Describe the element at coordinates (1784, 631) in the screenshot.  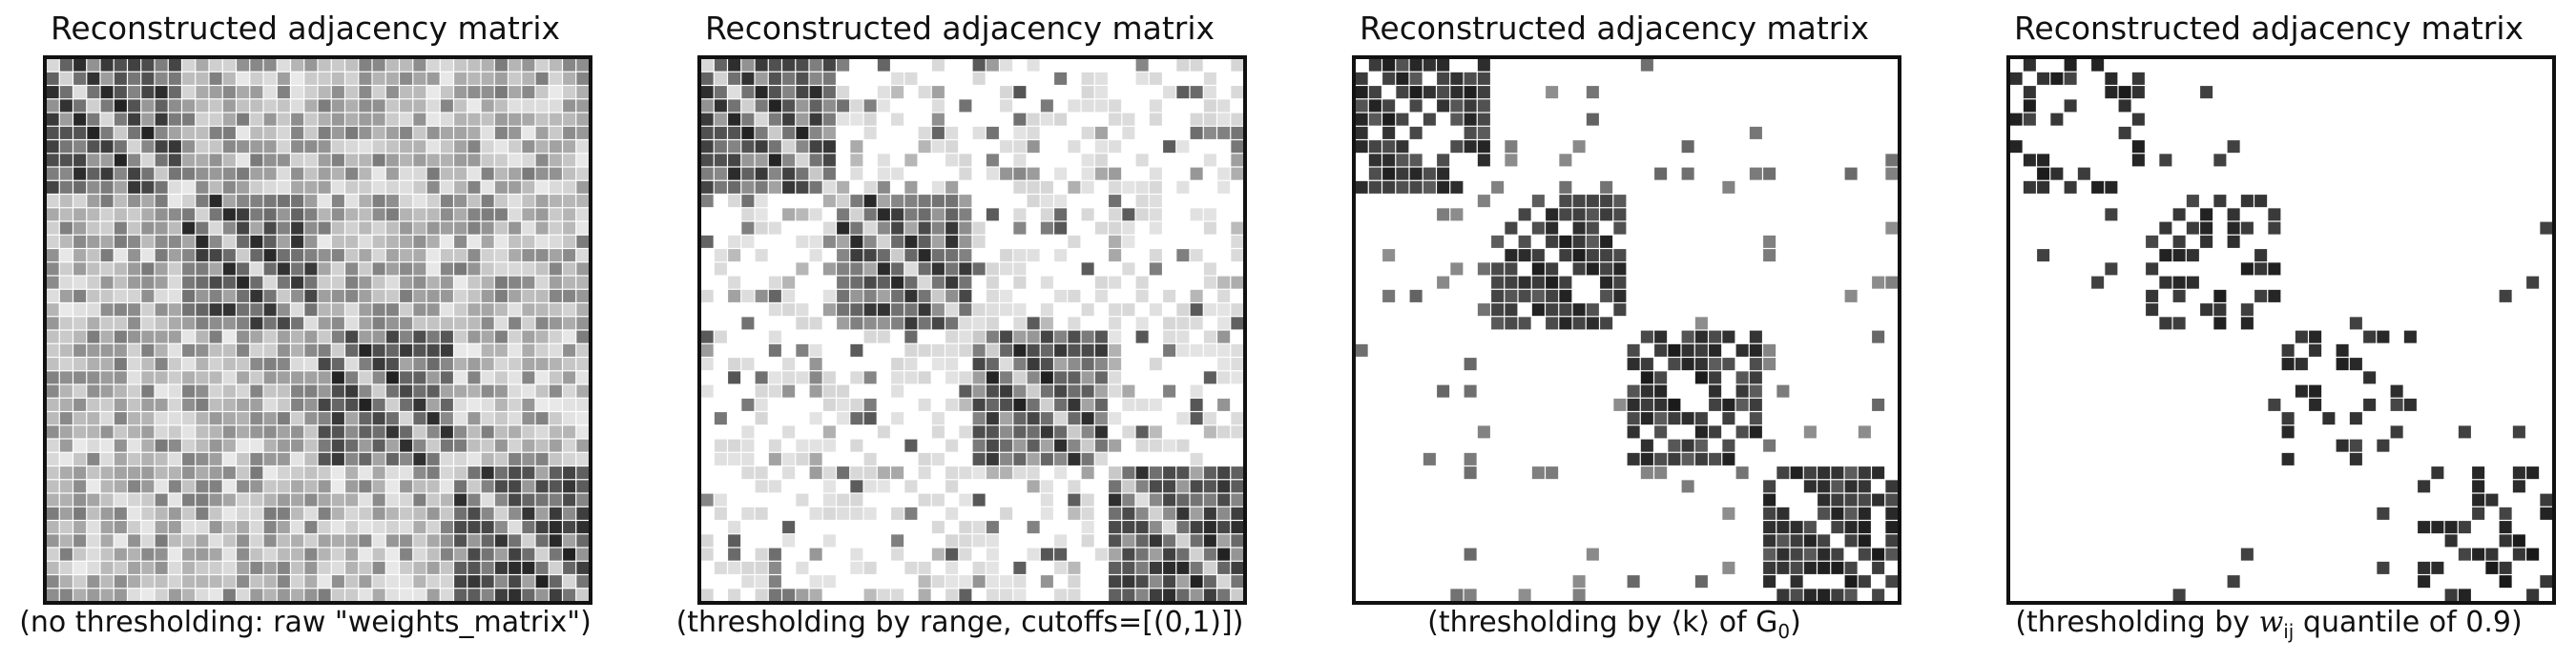
I see `caption-subscript: 0` at that location.